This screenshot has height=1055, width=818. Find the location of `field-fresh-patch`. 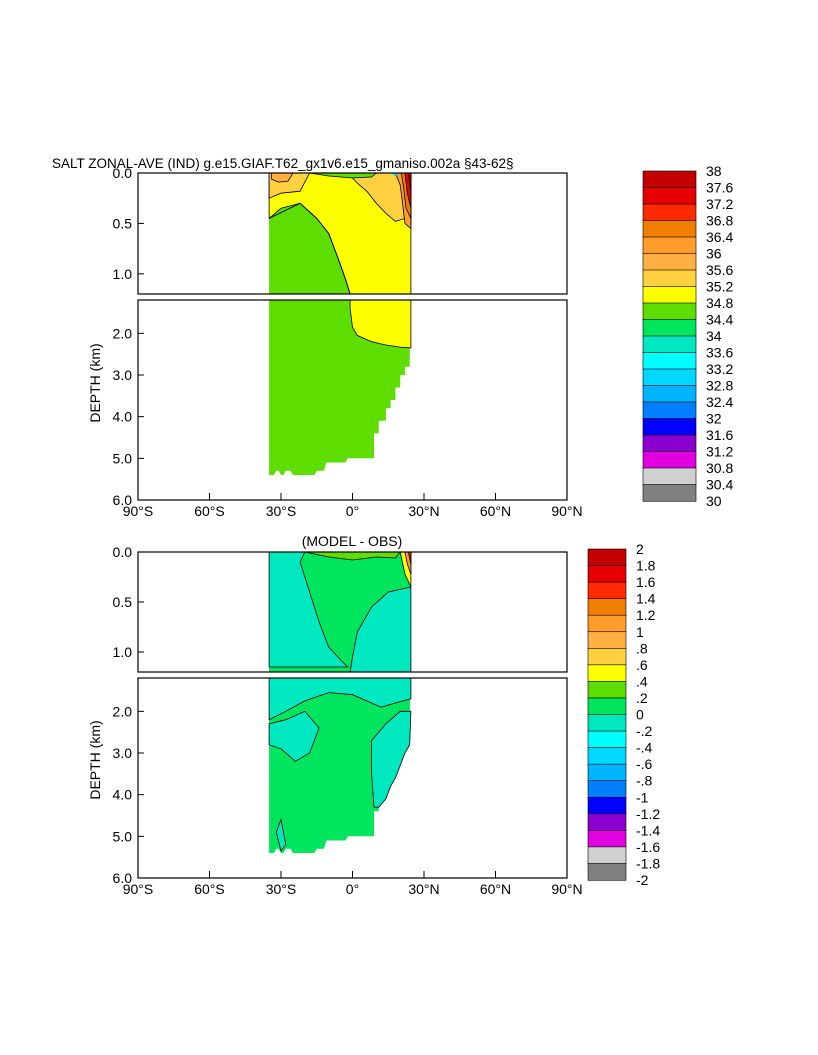

field-fresh-patch is located at coordinates (395, 174).